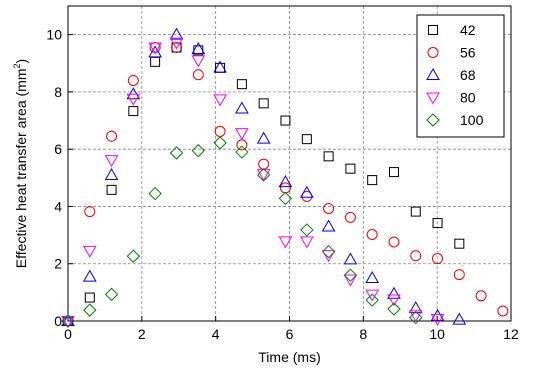  Describe the element at coordinates (17, 65) in the screenshot. I see `y-axis-label-superscript: 2` at that location.